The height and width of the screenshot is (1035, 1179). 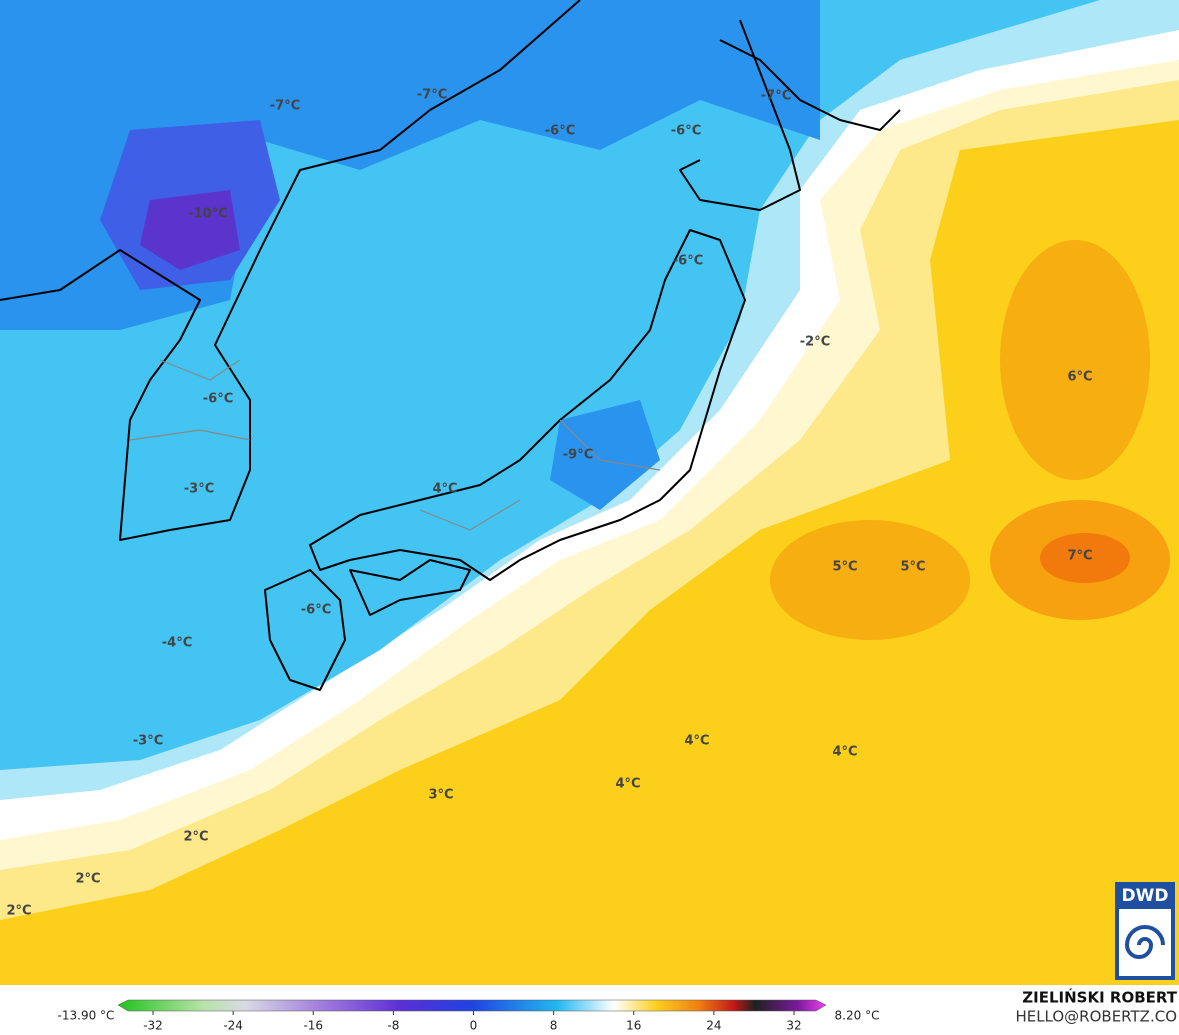 I want to click on temperature-label: 6°C, so click(x=1079, y=377).